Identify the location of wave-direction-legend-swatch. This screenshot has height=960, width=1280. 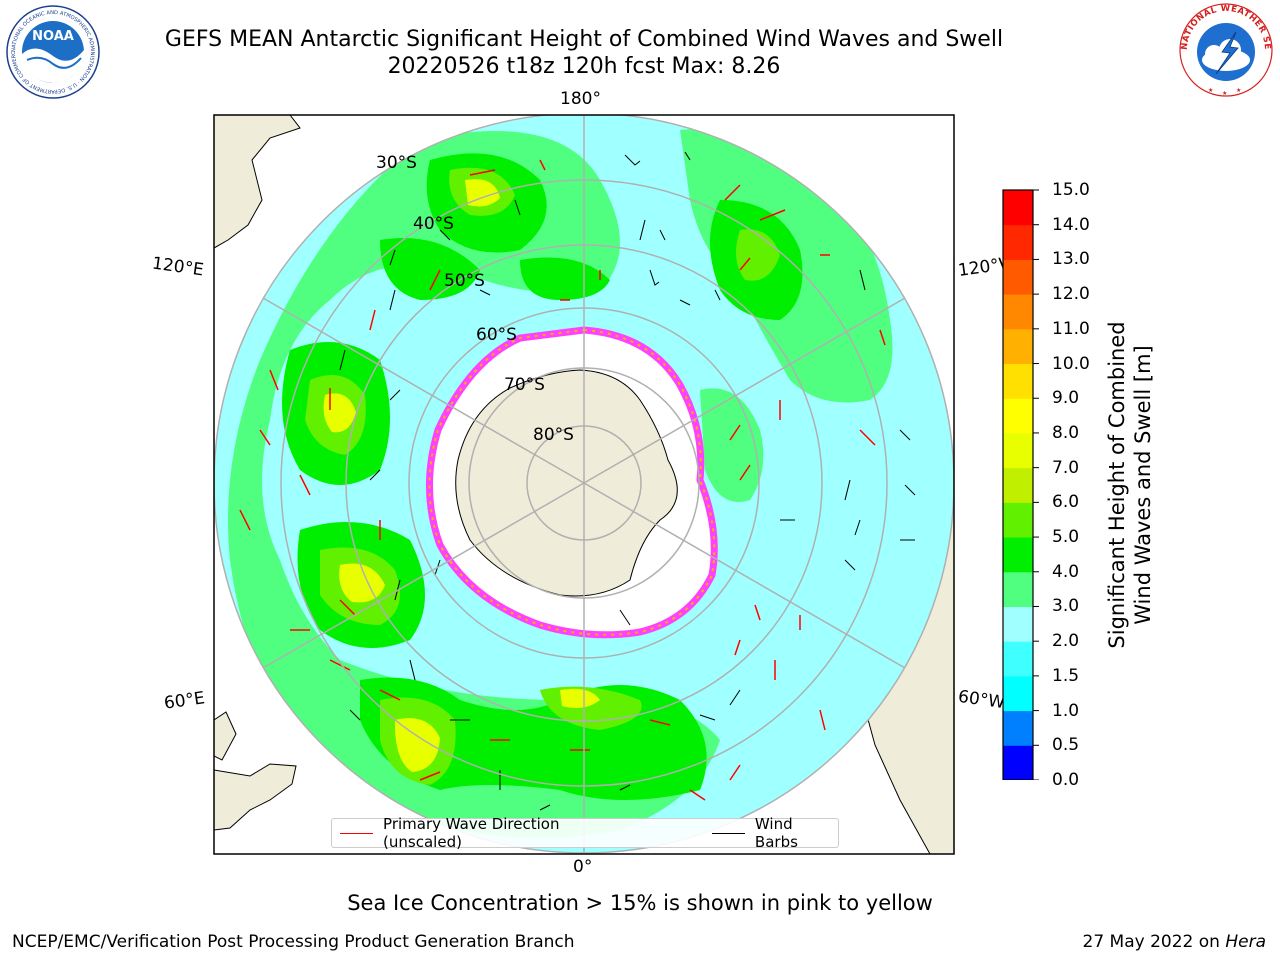
(357, 833).